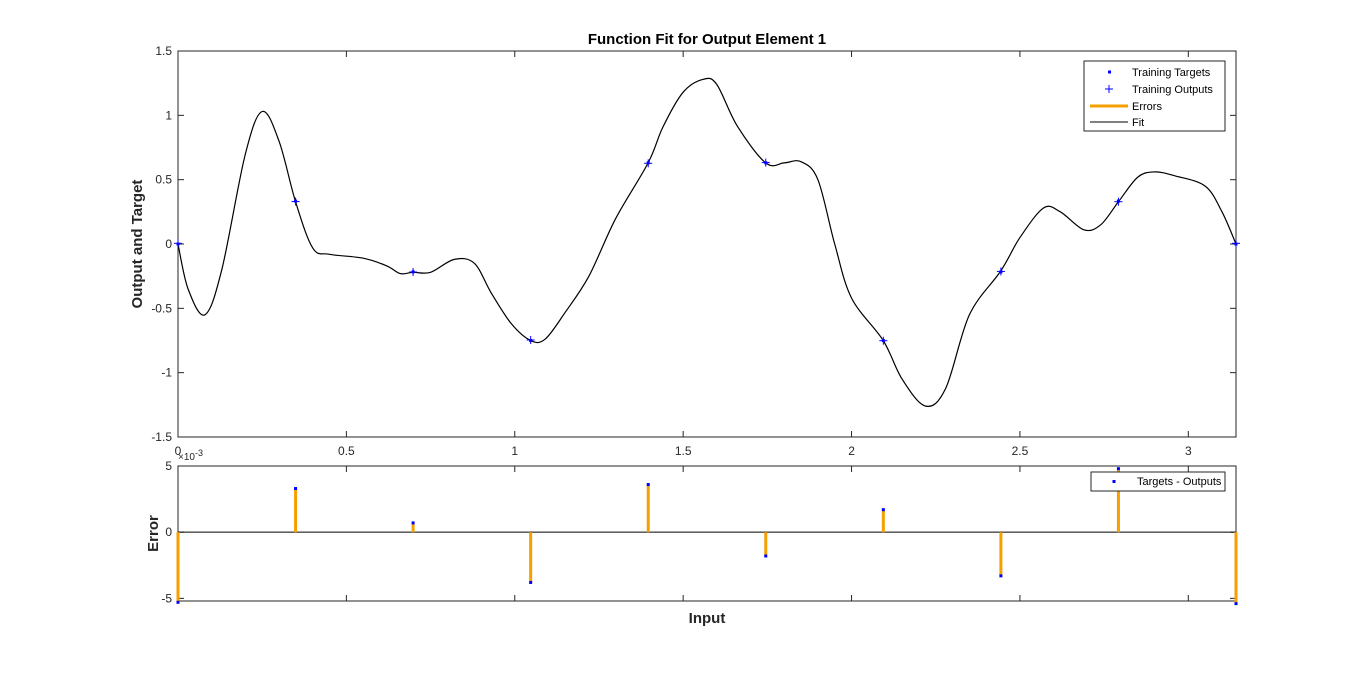 This screenshot has width=1366, height=678. I want to click on legend-entry-targets-outputs: Targets - Outputs, so click(1179, 482).